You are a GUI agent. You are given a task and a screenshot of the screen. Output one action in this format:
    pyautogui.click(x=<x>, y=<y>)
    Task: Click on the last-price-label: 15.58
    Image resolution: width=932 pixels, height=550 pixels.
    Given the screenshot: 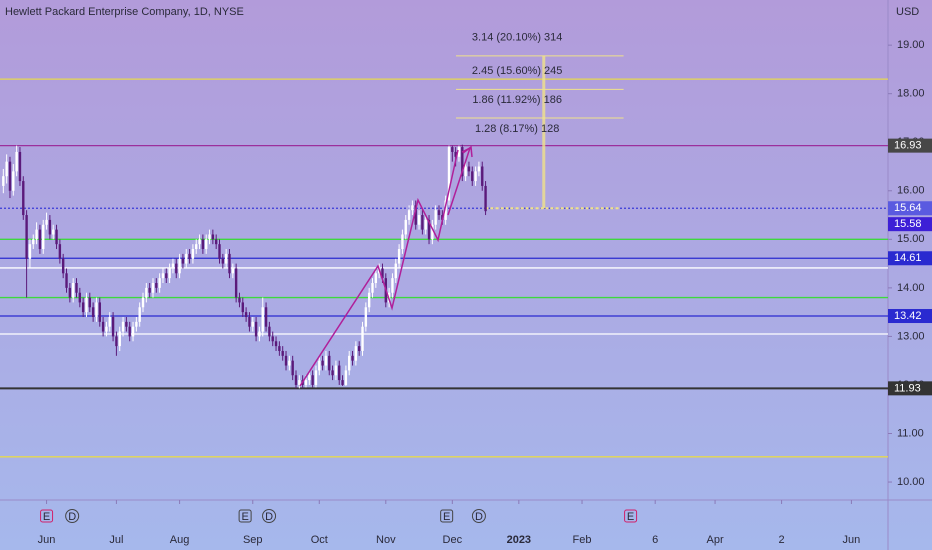 What is the action you would take?
    pyautogui.click(x=908, y=224)
    